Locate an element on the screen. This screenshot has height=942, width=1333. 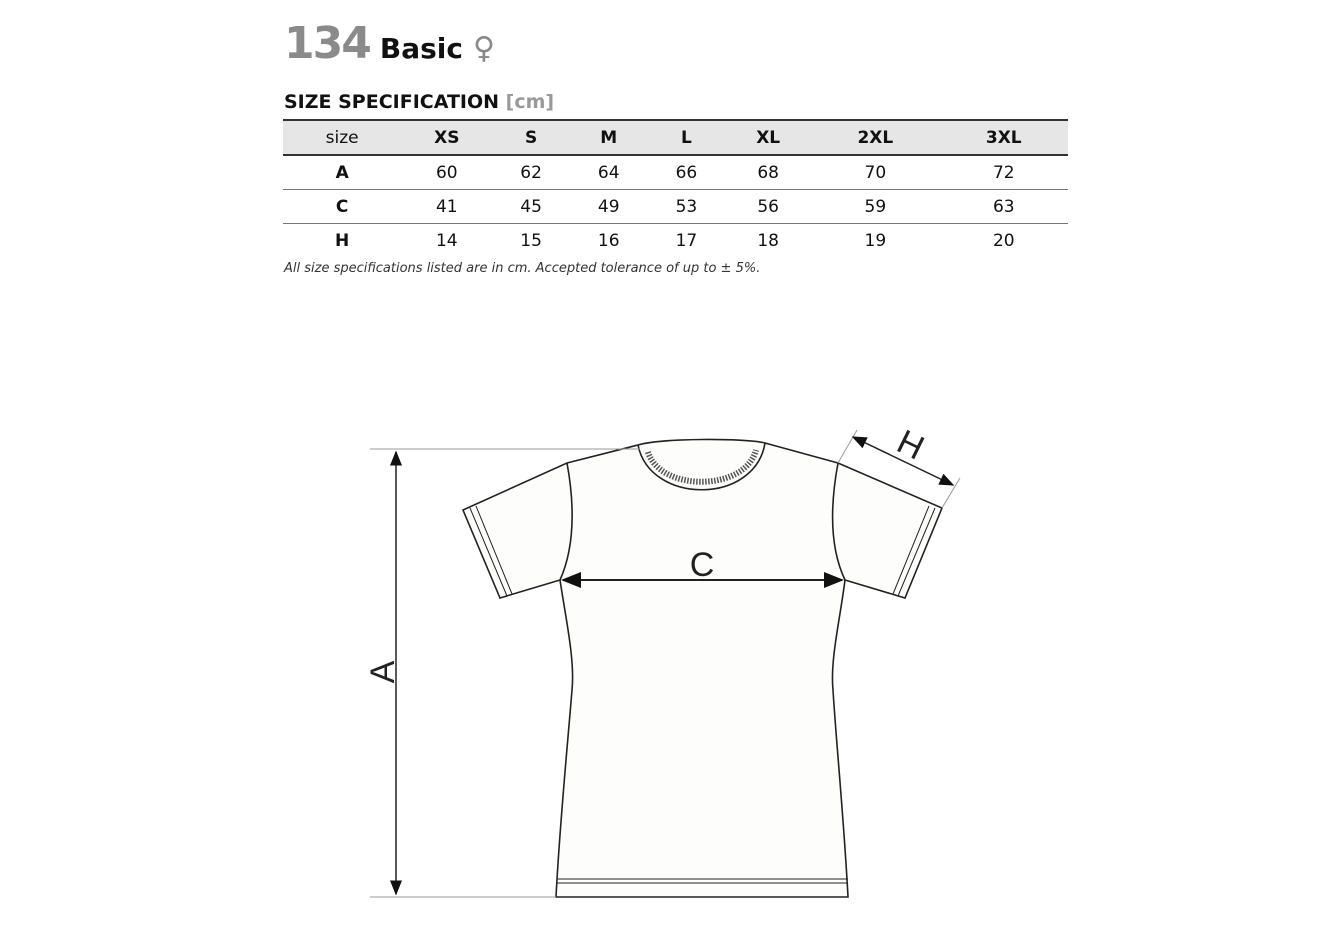
table-cell: 41 is located at coordinates (446, 206).